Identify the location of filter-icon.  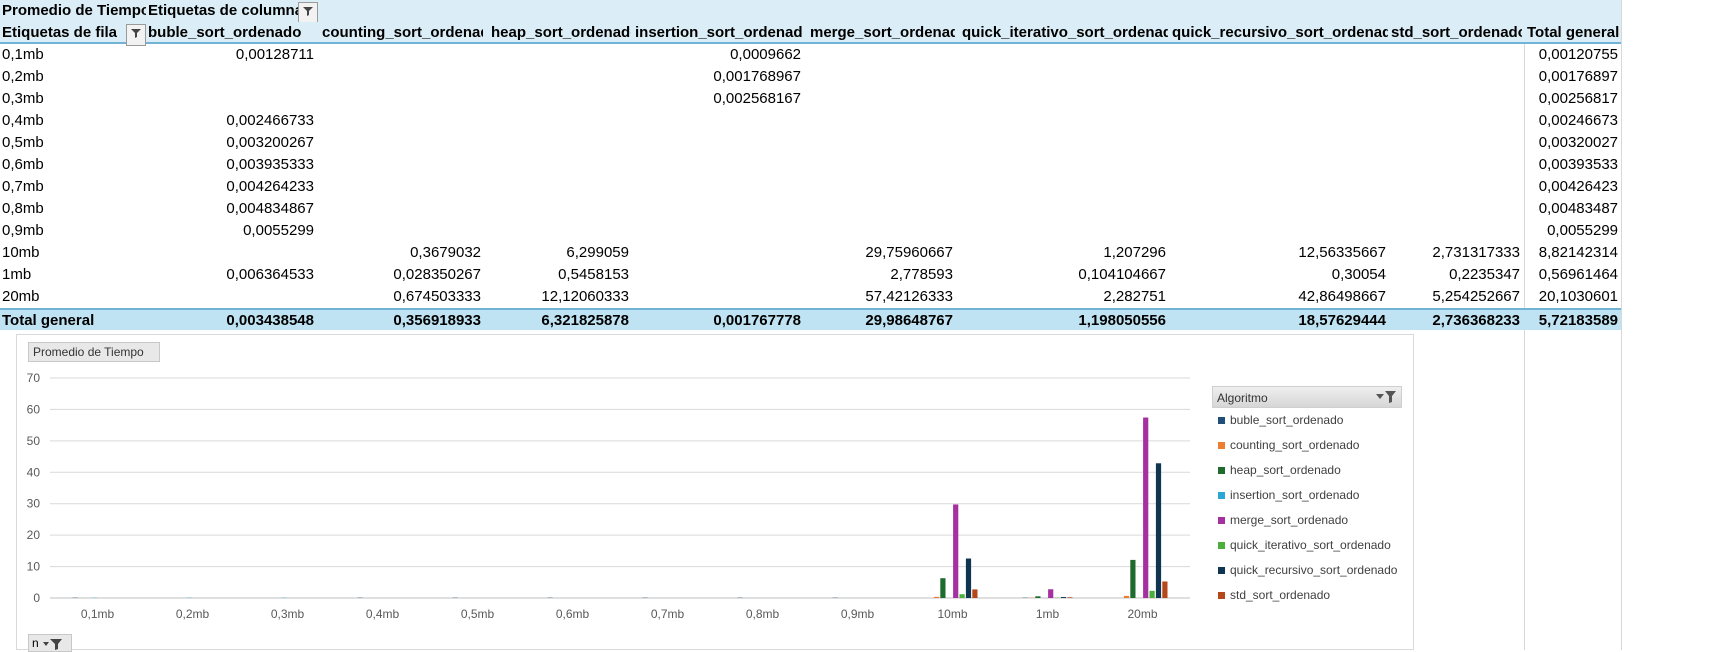
(53, 644).